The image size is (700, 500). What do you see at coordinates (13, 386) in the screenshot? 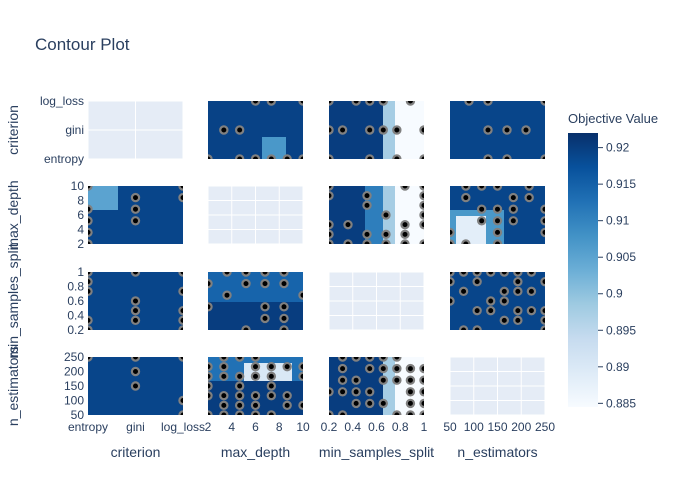
I see `y-axis-title: n_estimators` at bounding box center [13, 386].